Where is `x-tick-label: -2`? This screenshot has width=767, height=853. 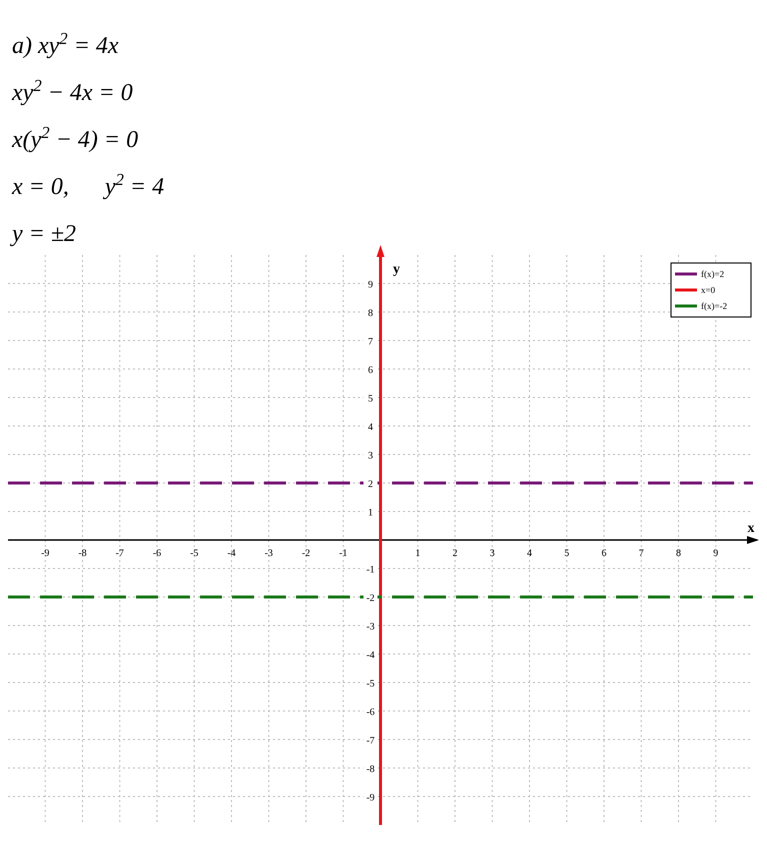 x-tick-label: -2 is located at coordinates (306, 553).